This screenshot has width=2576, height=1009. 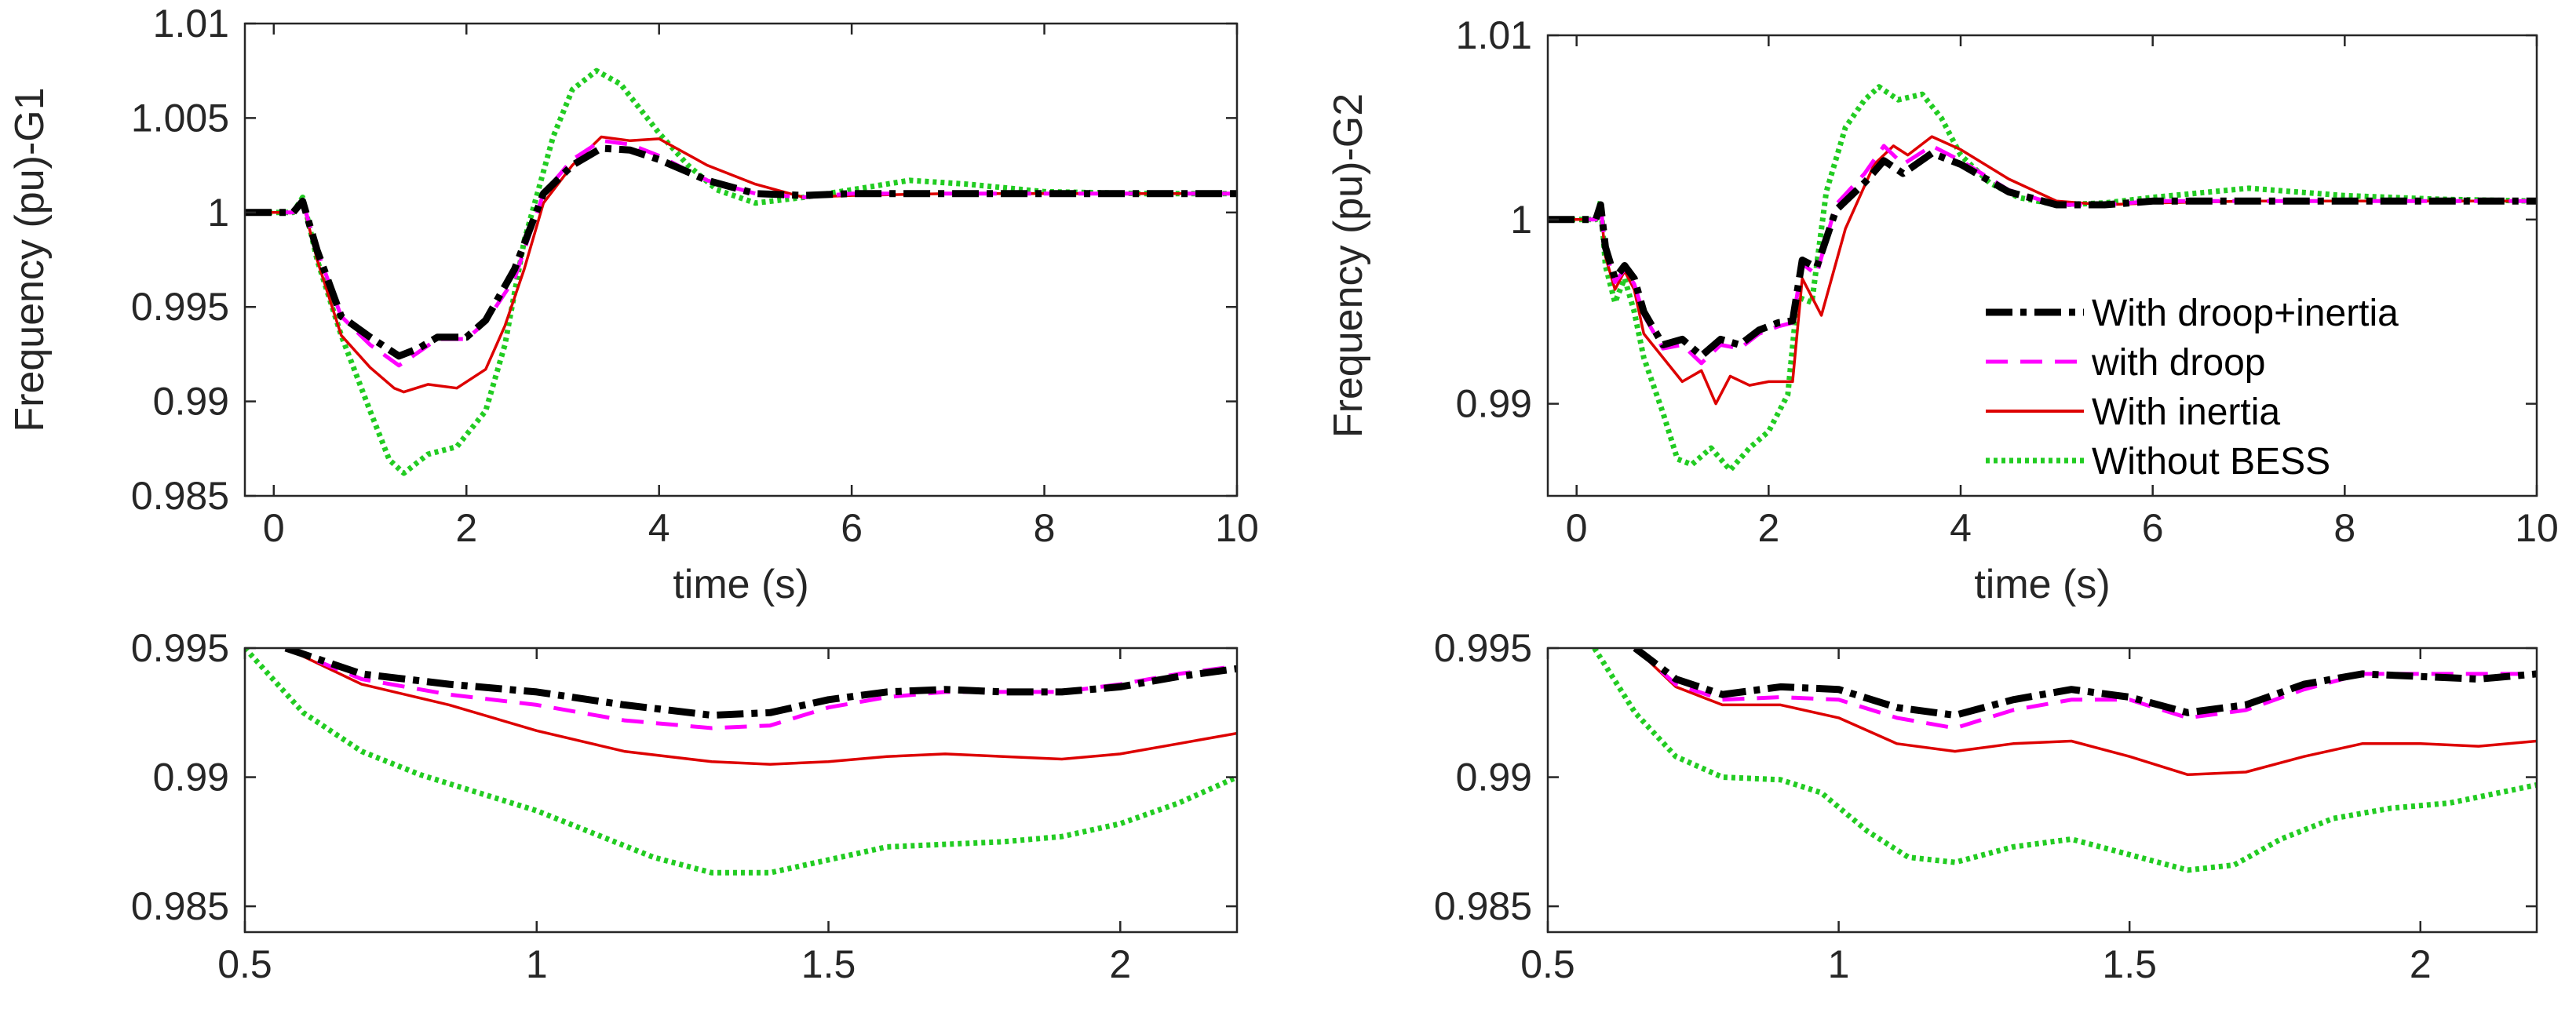 I want to click on legend-label-without-bess: Without BESS, so click(x=2211, y=462).